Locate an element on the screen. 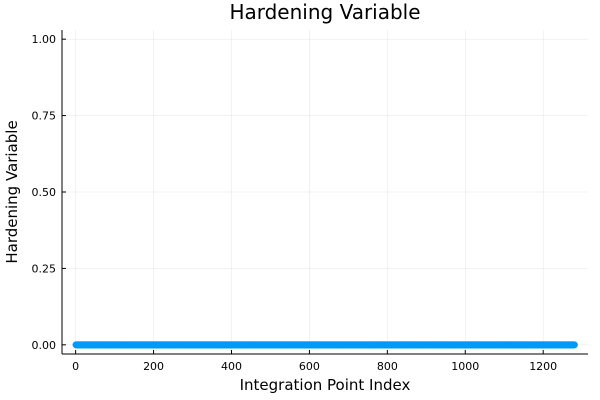 Image resolution: width=600 pixels, height=400 pixels. x-tick-label: 1000 is located at coordinates (465, 366).